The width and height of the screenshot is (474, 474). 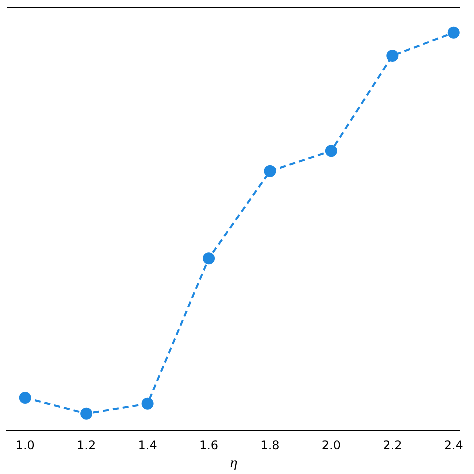 I want to click on x-tick-label: 2.4, so click(x=454, y=445).